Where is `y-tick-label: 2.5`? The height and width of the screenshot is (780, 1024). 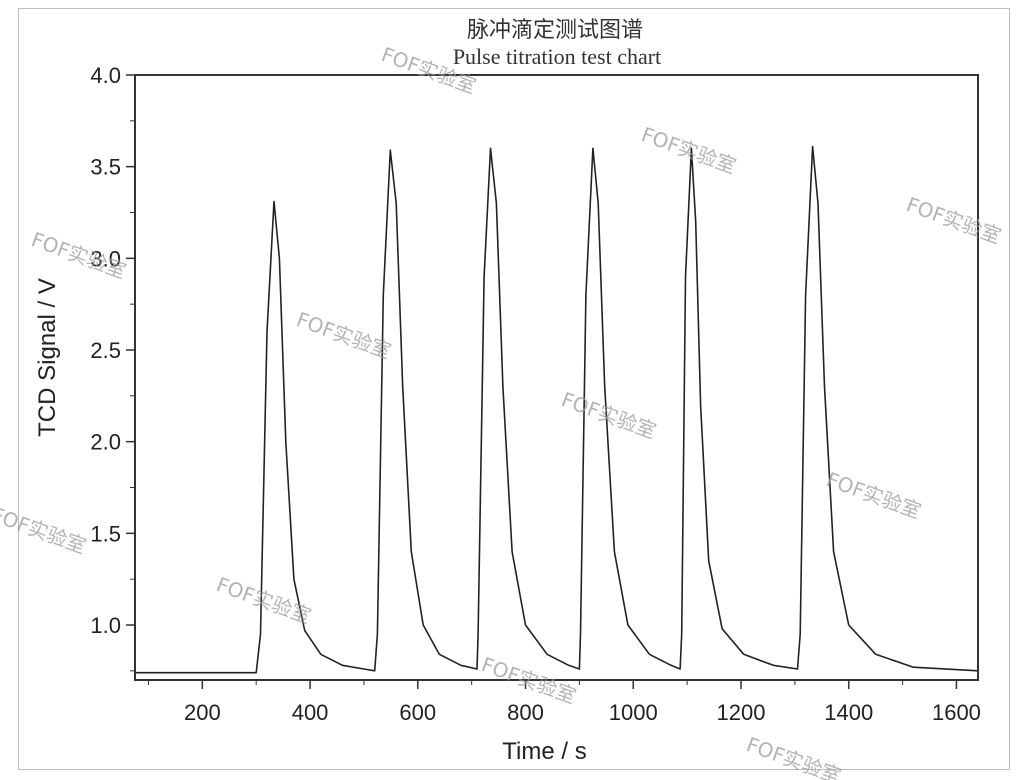
y-tick-label: 2.5 is located at coordinates (105, 350).